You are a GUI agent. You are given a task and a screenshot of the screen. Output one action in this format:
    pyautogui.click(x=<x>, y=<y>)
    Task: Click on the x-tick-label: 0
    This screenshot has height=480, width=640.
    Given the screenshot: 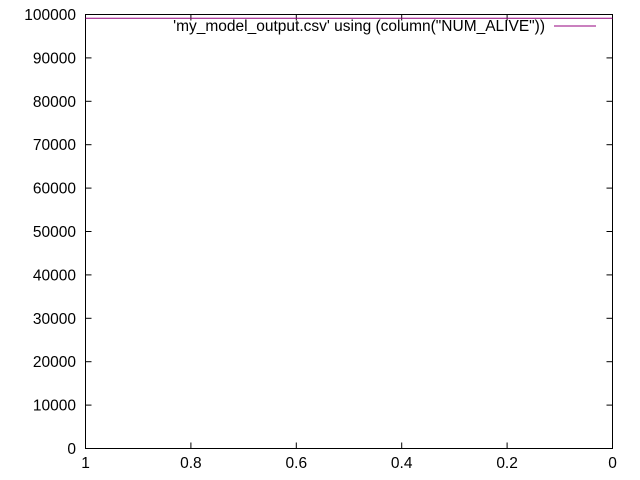 What is the action you would take?
    pyautogui.click(x=612, y=463)
    